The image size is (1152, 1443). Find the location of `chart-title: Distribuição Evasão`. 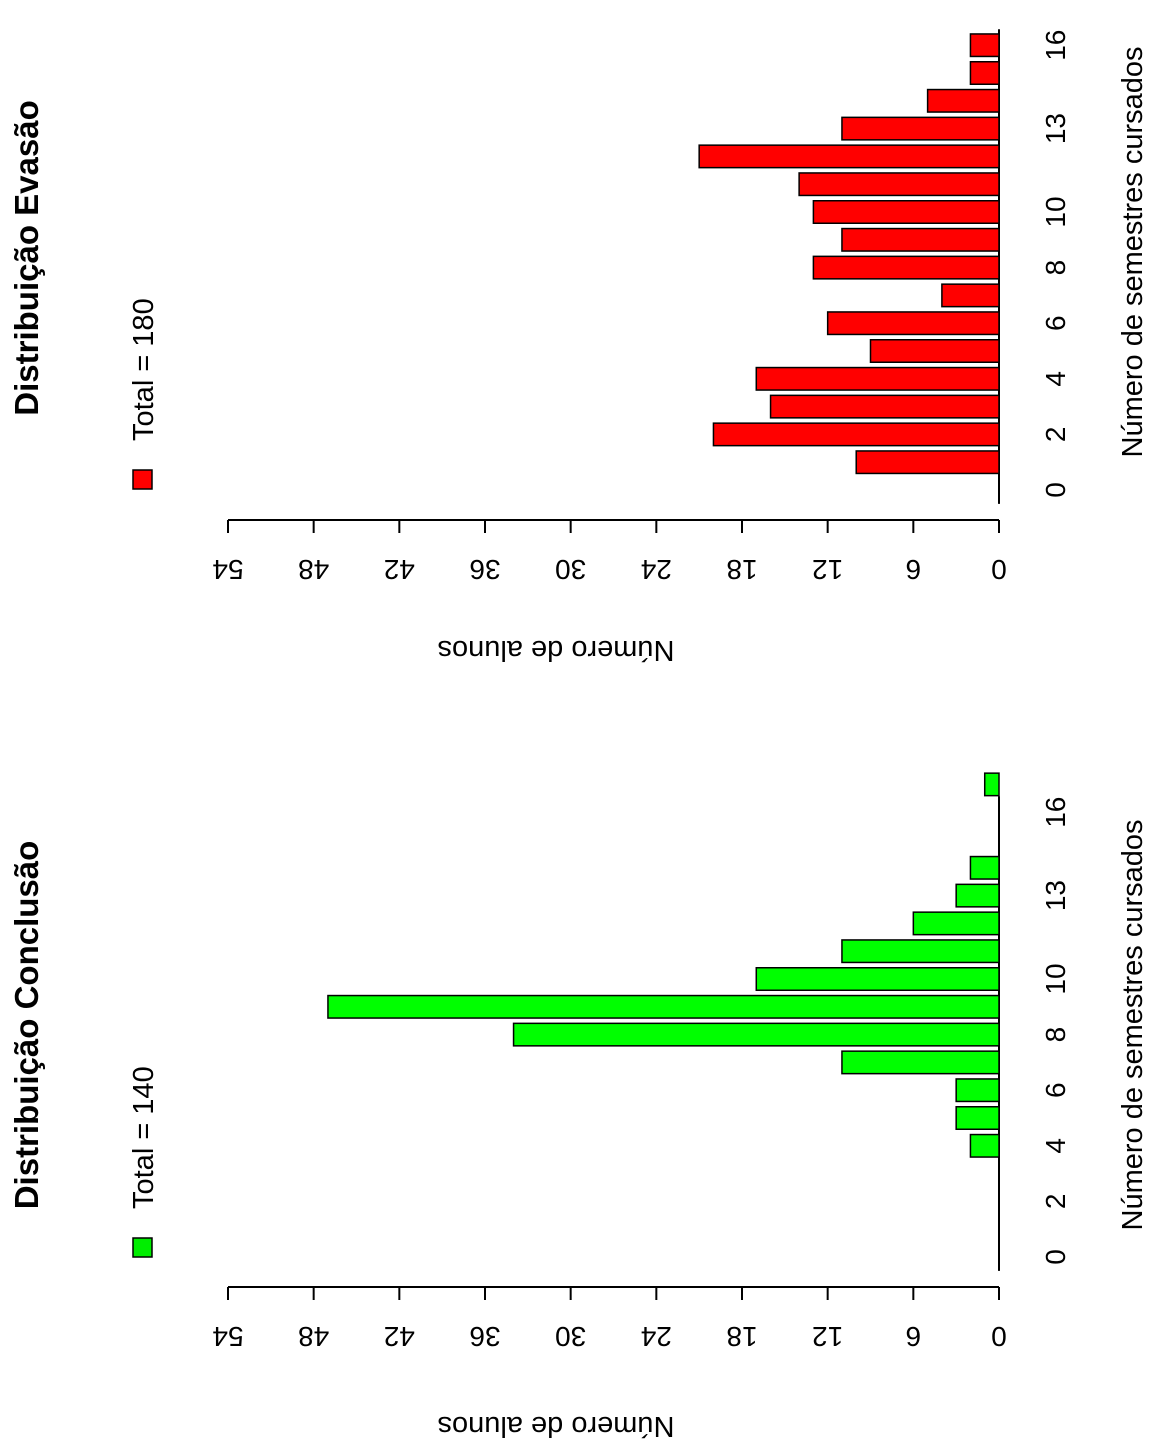

chart-title: Distribuição Evasão is located at coordinates (26, 257).